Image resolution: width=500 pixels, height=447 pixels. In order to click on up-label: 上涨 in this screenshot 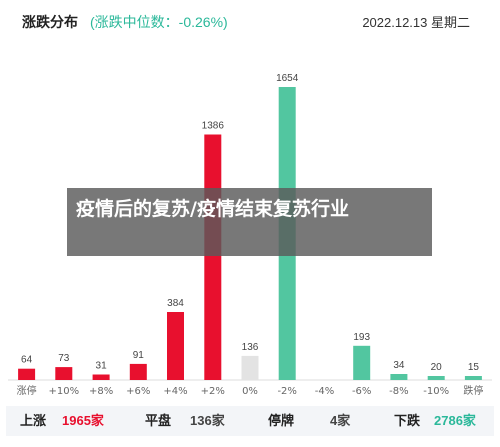, I will do `click(33, 420)`.